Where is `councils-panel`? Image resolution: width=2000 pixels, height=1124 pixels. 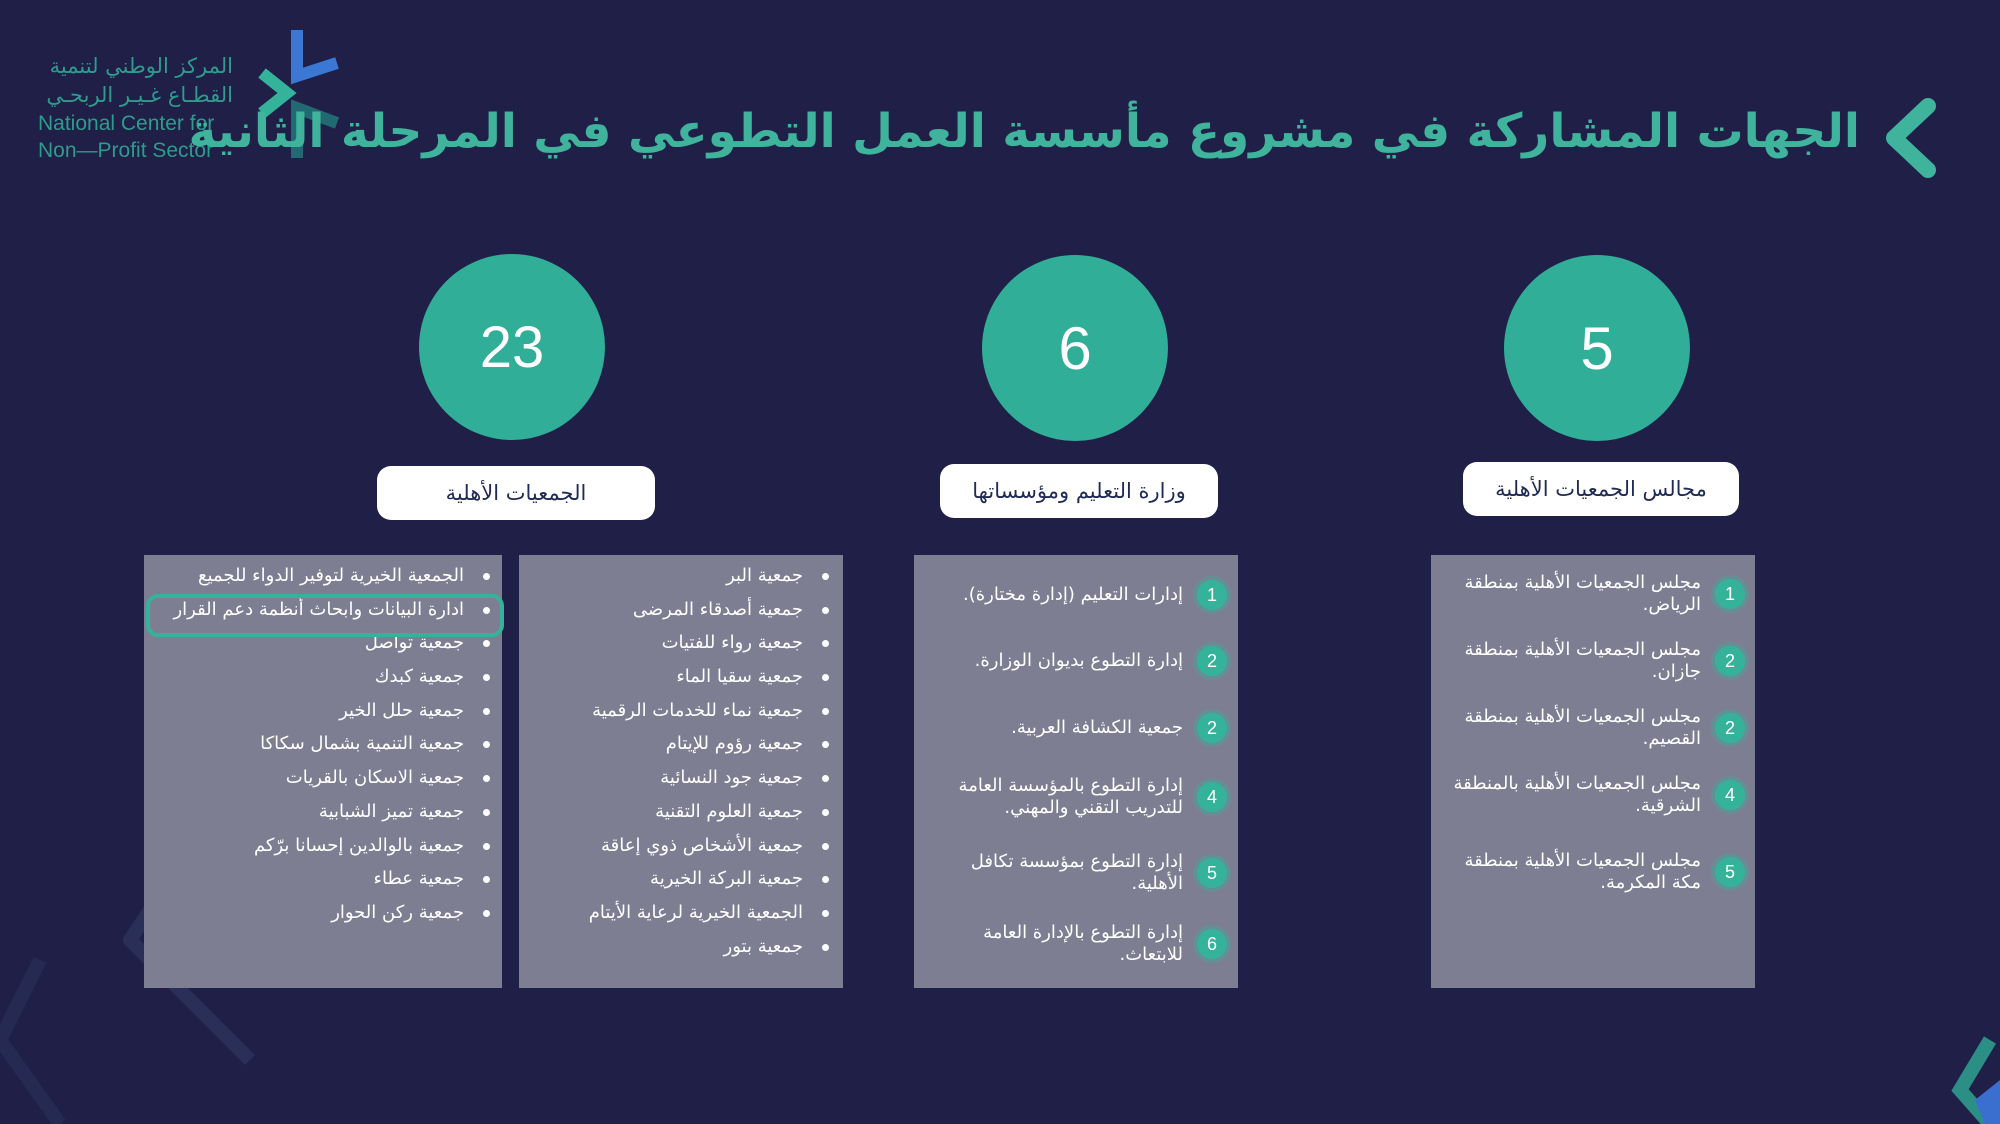 councils-panel is located at coordinates (1593, 771).